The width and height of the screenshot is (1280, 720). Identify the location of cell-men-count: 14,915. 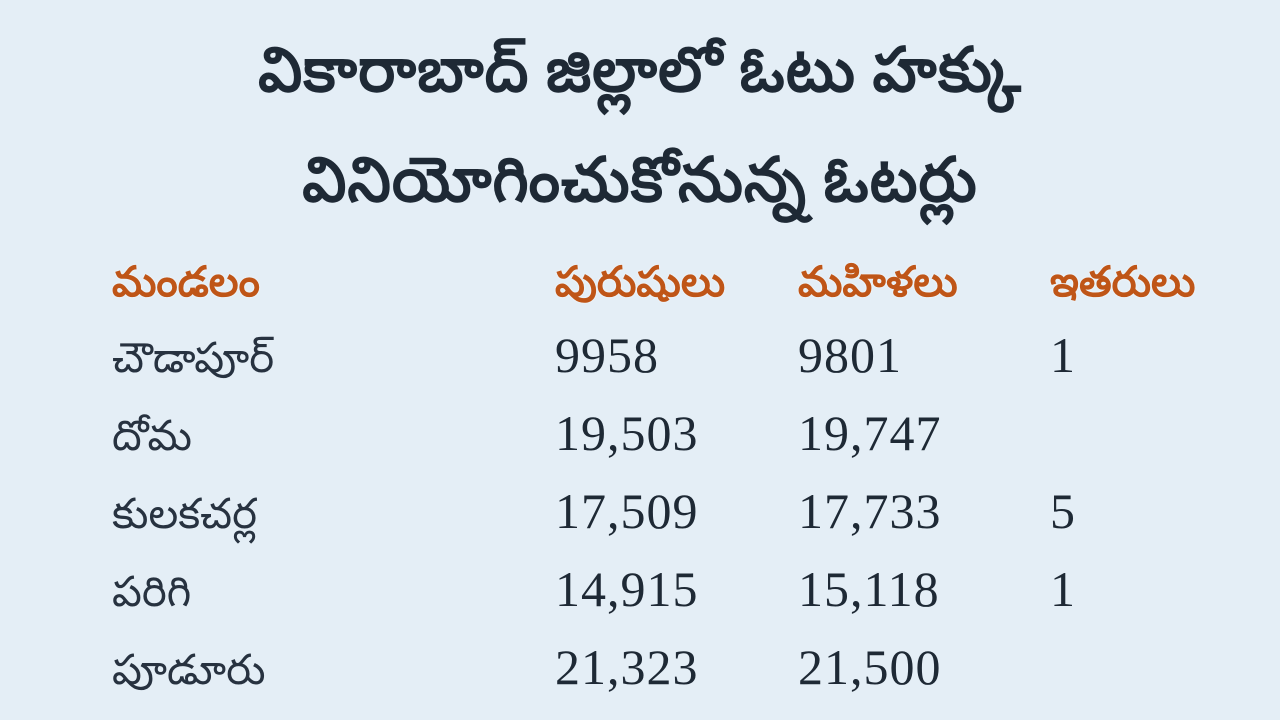
(627, 589).